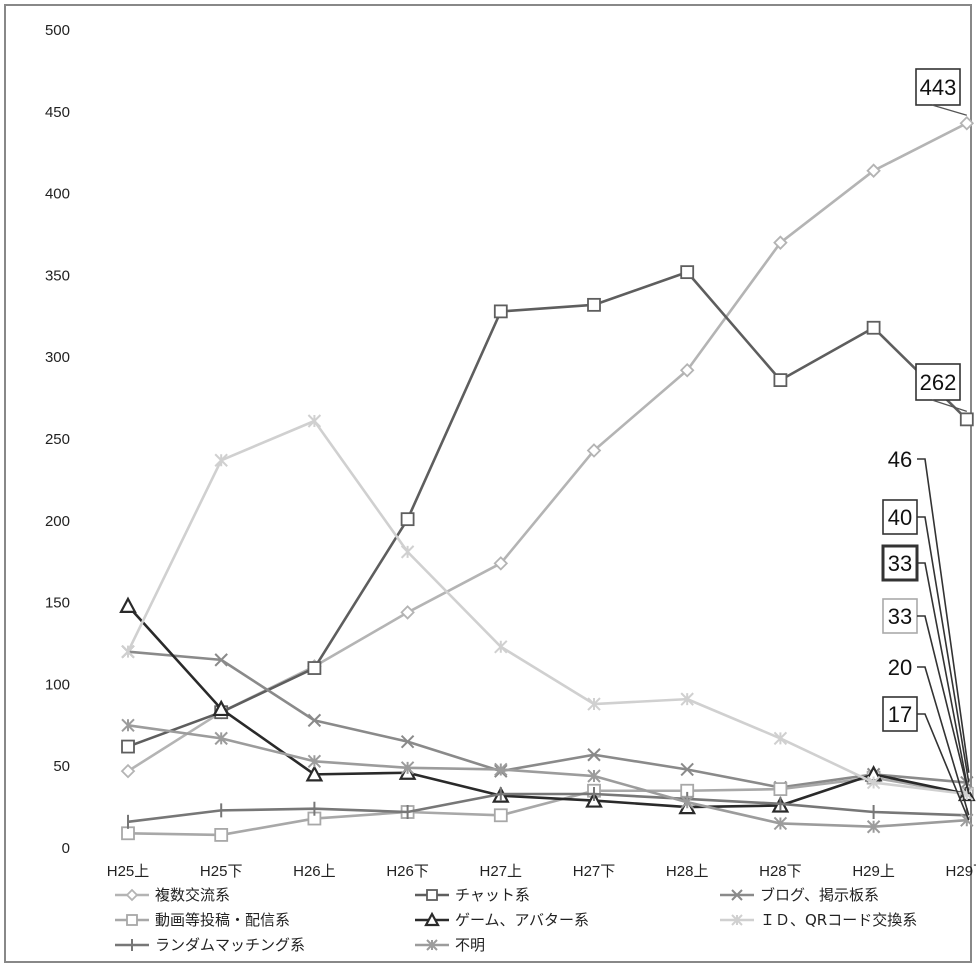  Describe the element at coordinates (230, 945) in the screenshot. I see `legend-label: ランダムマッチング系` at that location.